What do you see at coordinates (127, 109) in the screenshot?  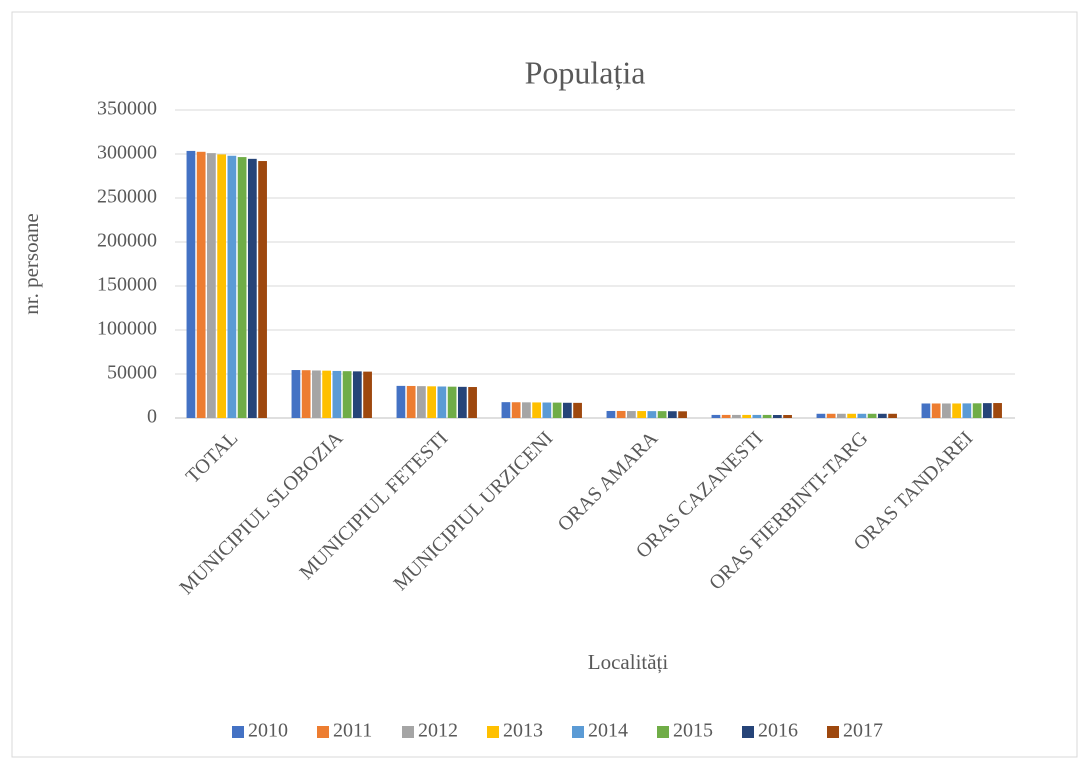 I see `y-tick-label: 350000` at bounding box center [127, 109].